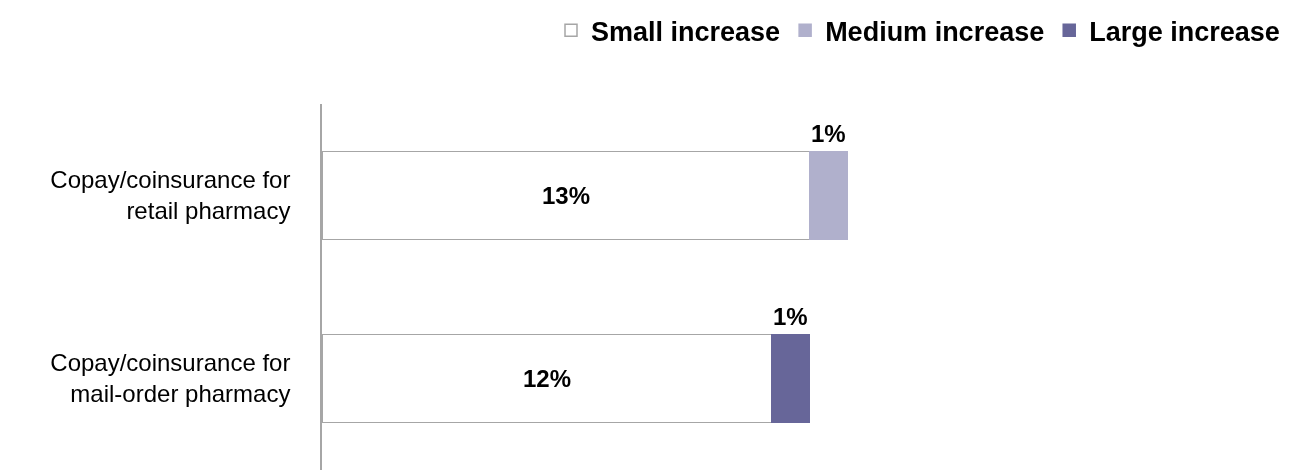 The height and width of the screenshot is (476, 1291). I want to click on data-label: 12%, so click(547, 378).